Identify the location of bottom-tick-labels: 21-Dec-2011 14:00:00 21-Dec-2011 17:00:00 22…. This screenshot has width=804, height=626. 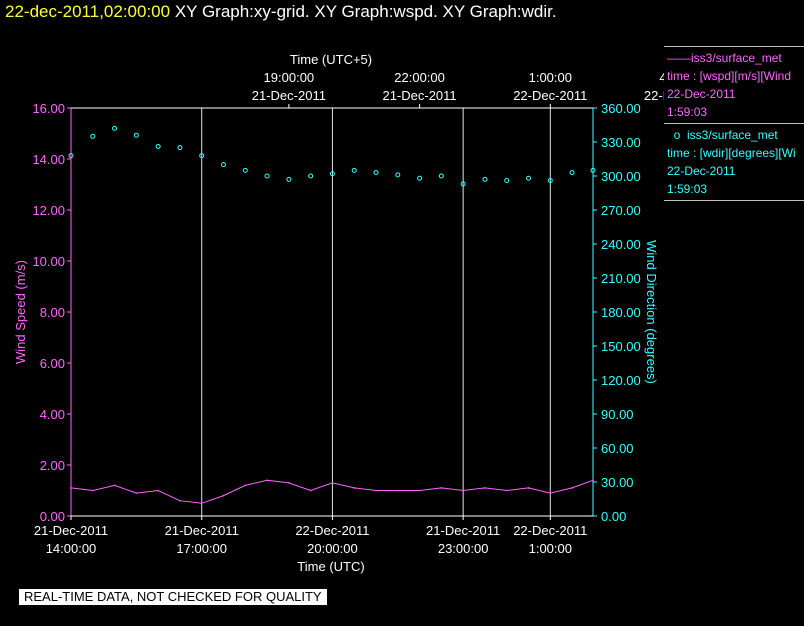
(310, 536).